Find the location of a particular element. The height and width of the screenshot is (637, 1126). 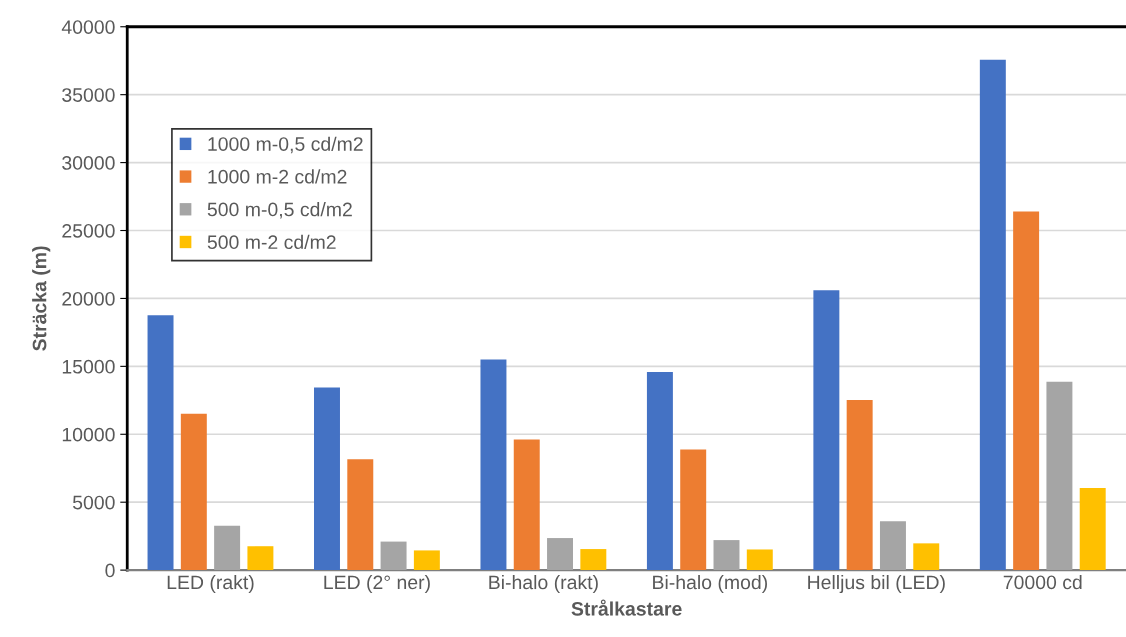

y-tick-label: 40000 is located at coordinates (88, 27).